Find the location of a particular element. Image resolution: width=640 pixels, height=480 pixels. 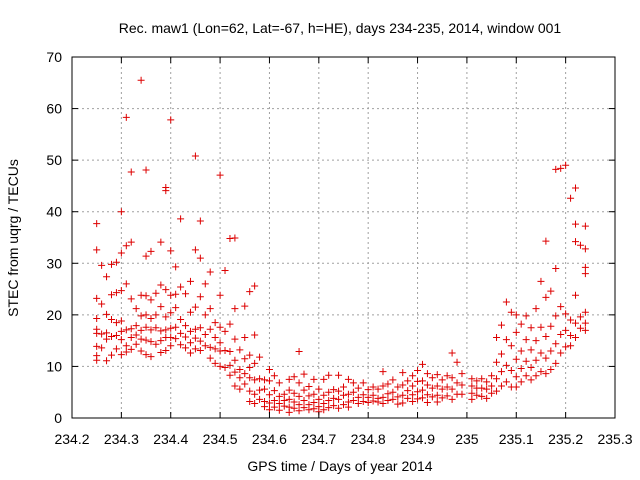

x-tick-label: 234.8 is located at coordinates (368, 439).